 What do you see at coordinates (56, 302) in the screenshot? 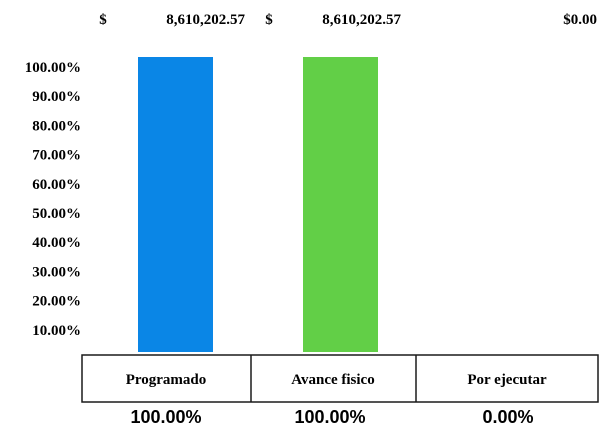
I see `y-tick-label: 20.00%` at bounding box center [56, 302].